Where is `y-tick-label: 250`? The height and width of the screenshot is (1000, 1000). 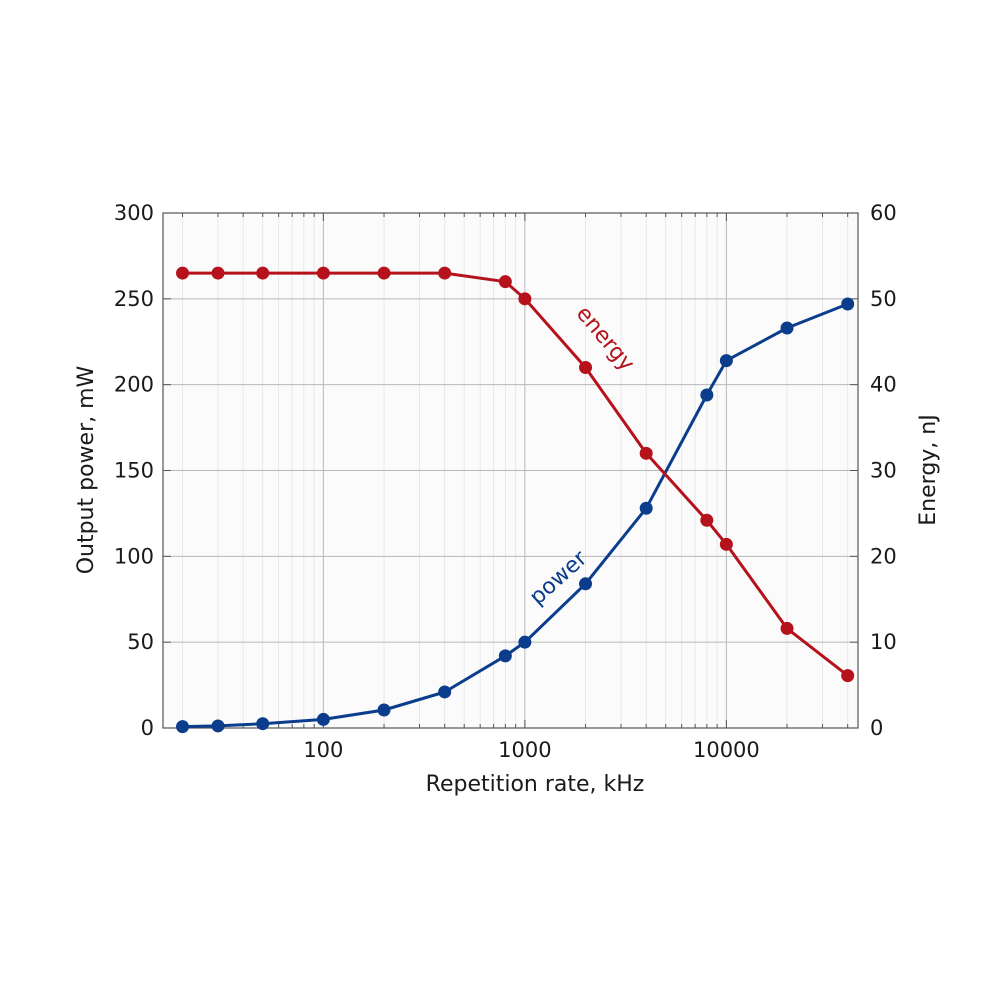
y-tick-label: 250 is located at coordinates (134, 299).